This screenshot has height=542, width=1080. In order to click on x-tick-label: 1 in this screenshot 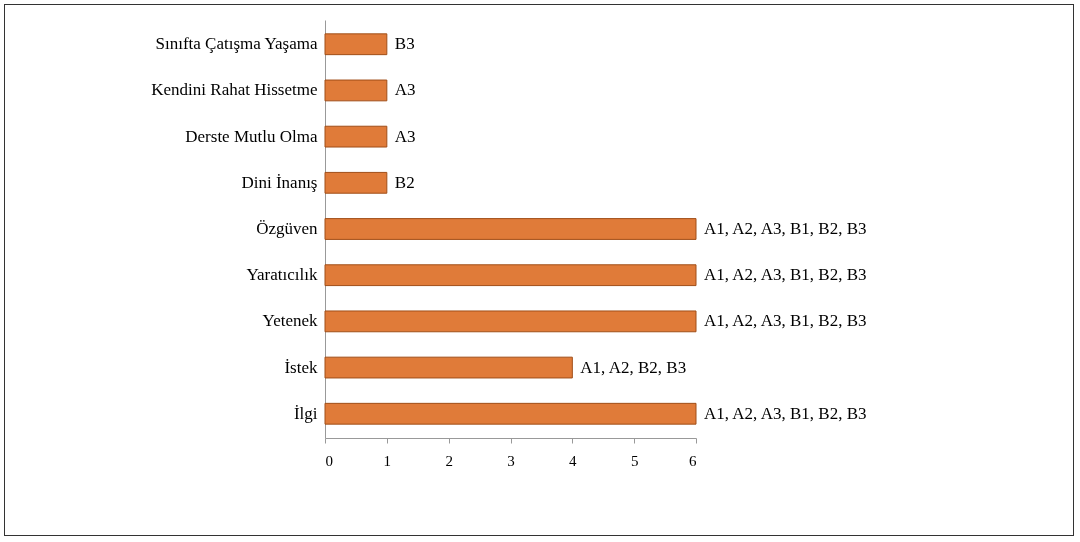, I will do `click(387, 460)`.